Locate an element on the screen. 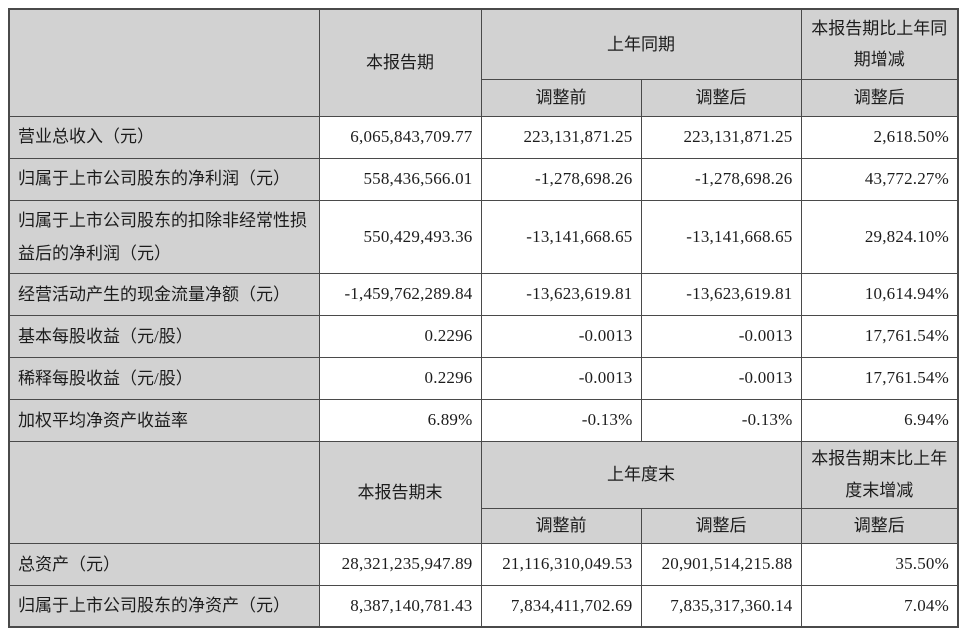 The height and width of the screenshot is (629, 965). value-before-adjust: 223,131,871.25 is located at coordinates (561, 137).